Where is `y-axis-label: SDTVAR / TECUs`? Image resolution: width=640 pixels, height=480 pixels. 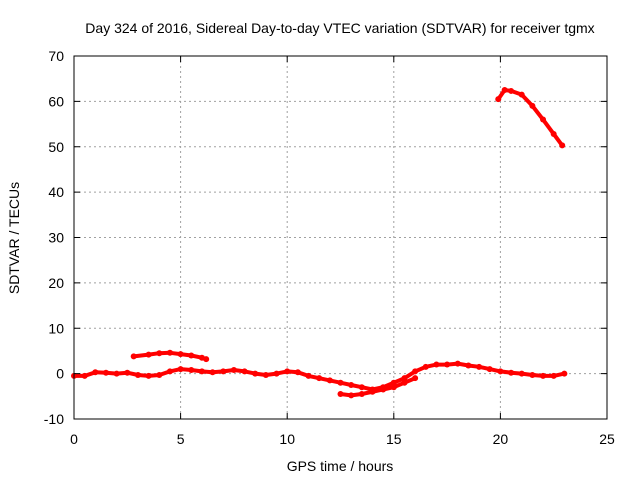 y-axis-label: SDTVAR / TECUs is located at coordinates (14, 238).